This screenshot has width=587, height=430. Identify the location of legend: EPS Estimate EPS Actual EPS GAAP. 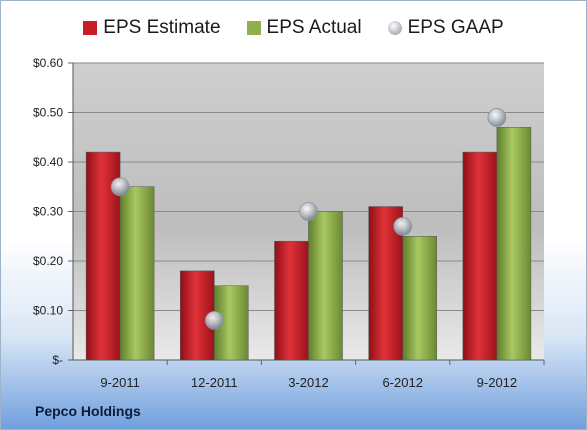
(293, 28).